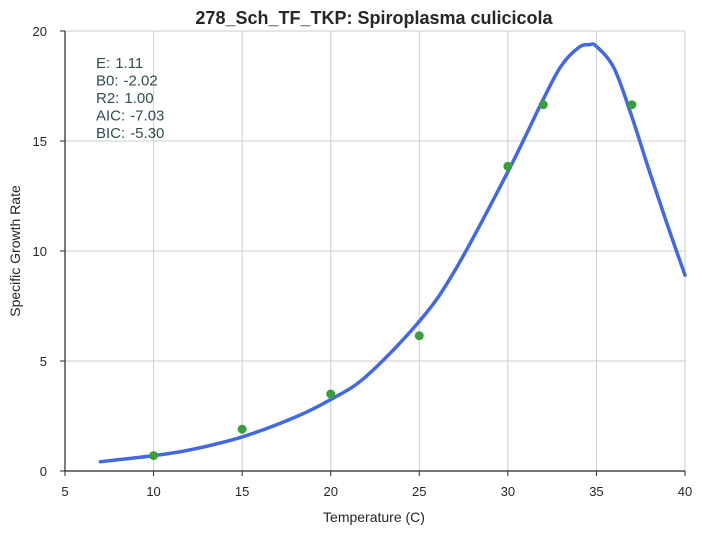 Image resolution: width=702 pixels, height=534 pixels. Describe the element at coordinates (153, 491) in the screenshot. I see `x-tick-label: 10` at that location.